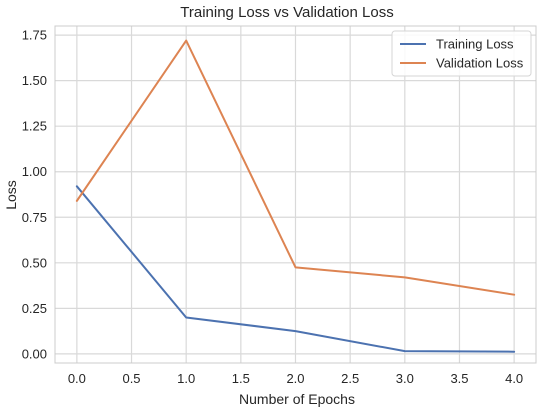 This screenshot has height=413, width=545. What do you see at coordinates (34, 217) in the screenshot?
I see `y-tick-label: 0.75` at bounding box center [34, 217].